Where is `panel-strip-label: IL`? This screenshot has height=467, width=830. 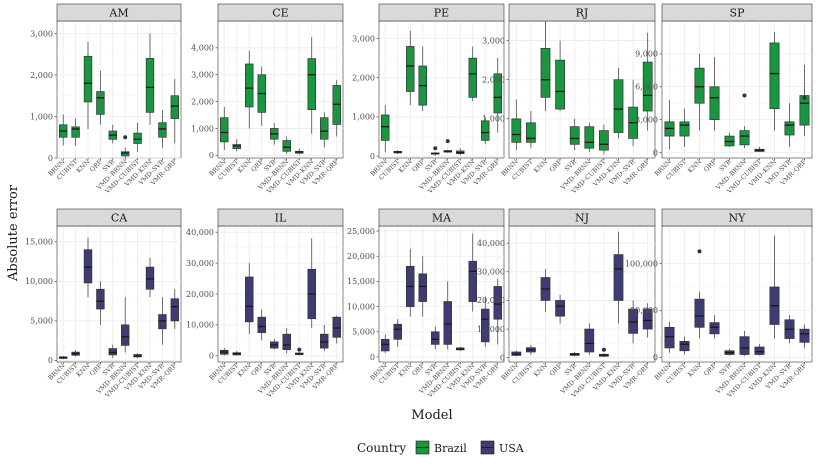 panel-strip-label: IL is located at coordinates (281, 218).